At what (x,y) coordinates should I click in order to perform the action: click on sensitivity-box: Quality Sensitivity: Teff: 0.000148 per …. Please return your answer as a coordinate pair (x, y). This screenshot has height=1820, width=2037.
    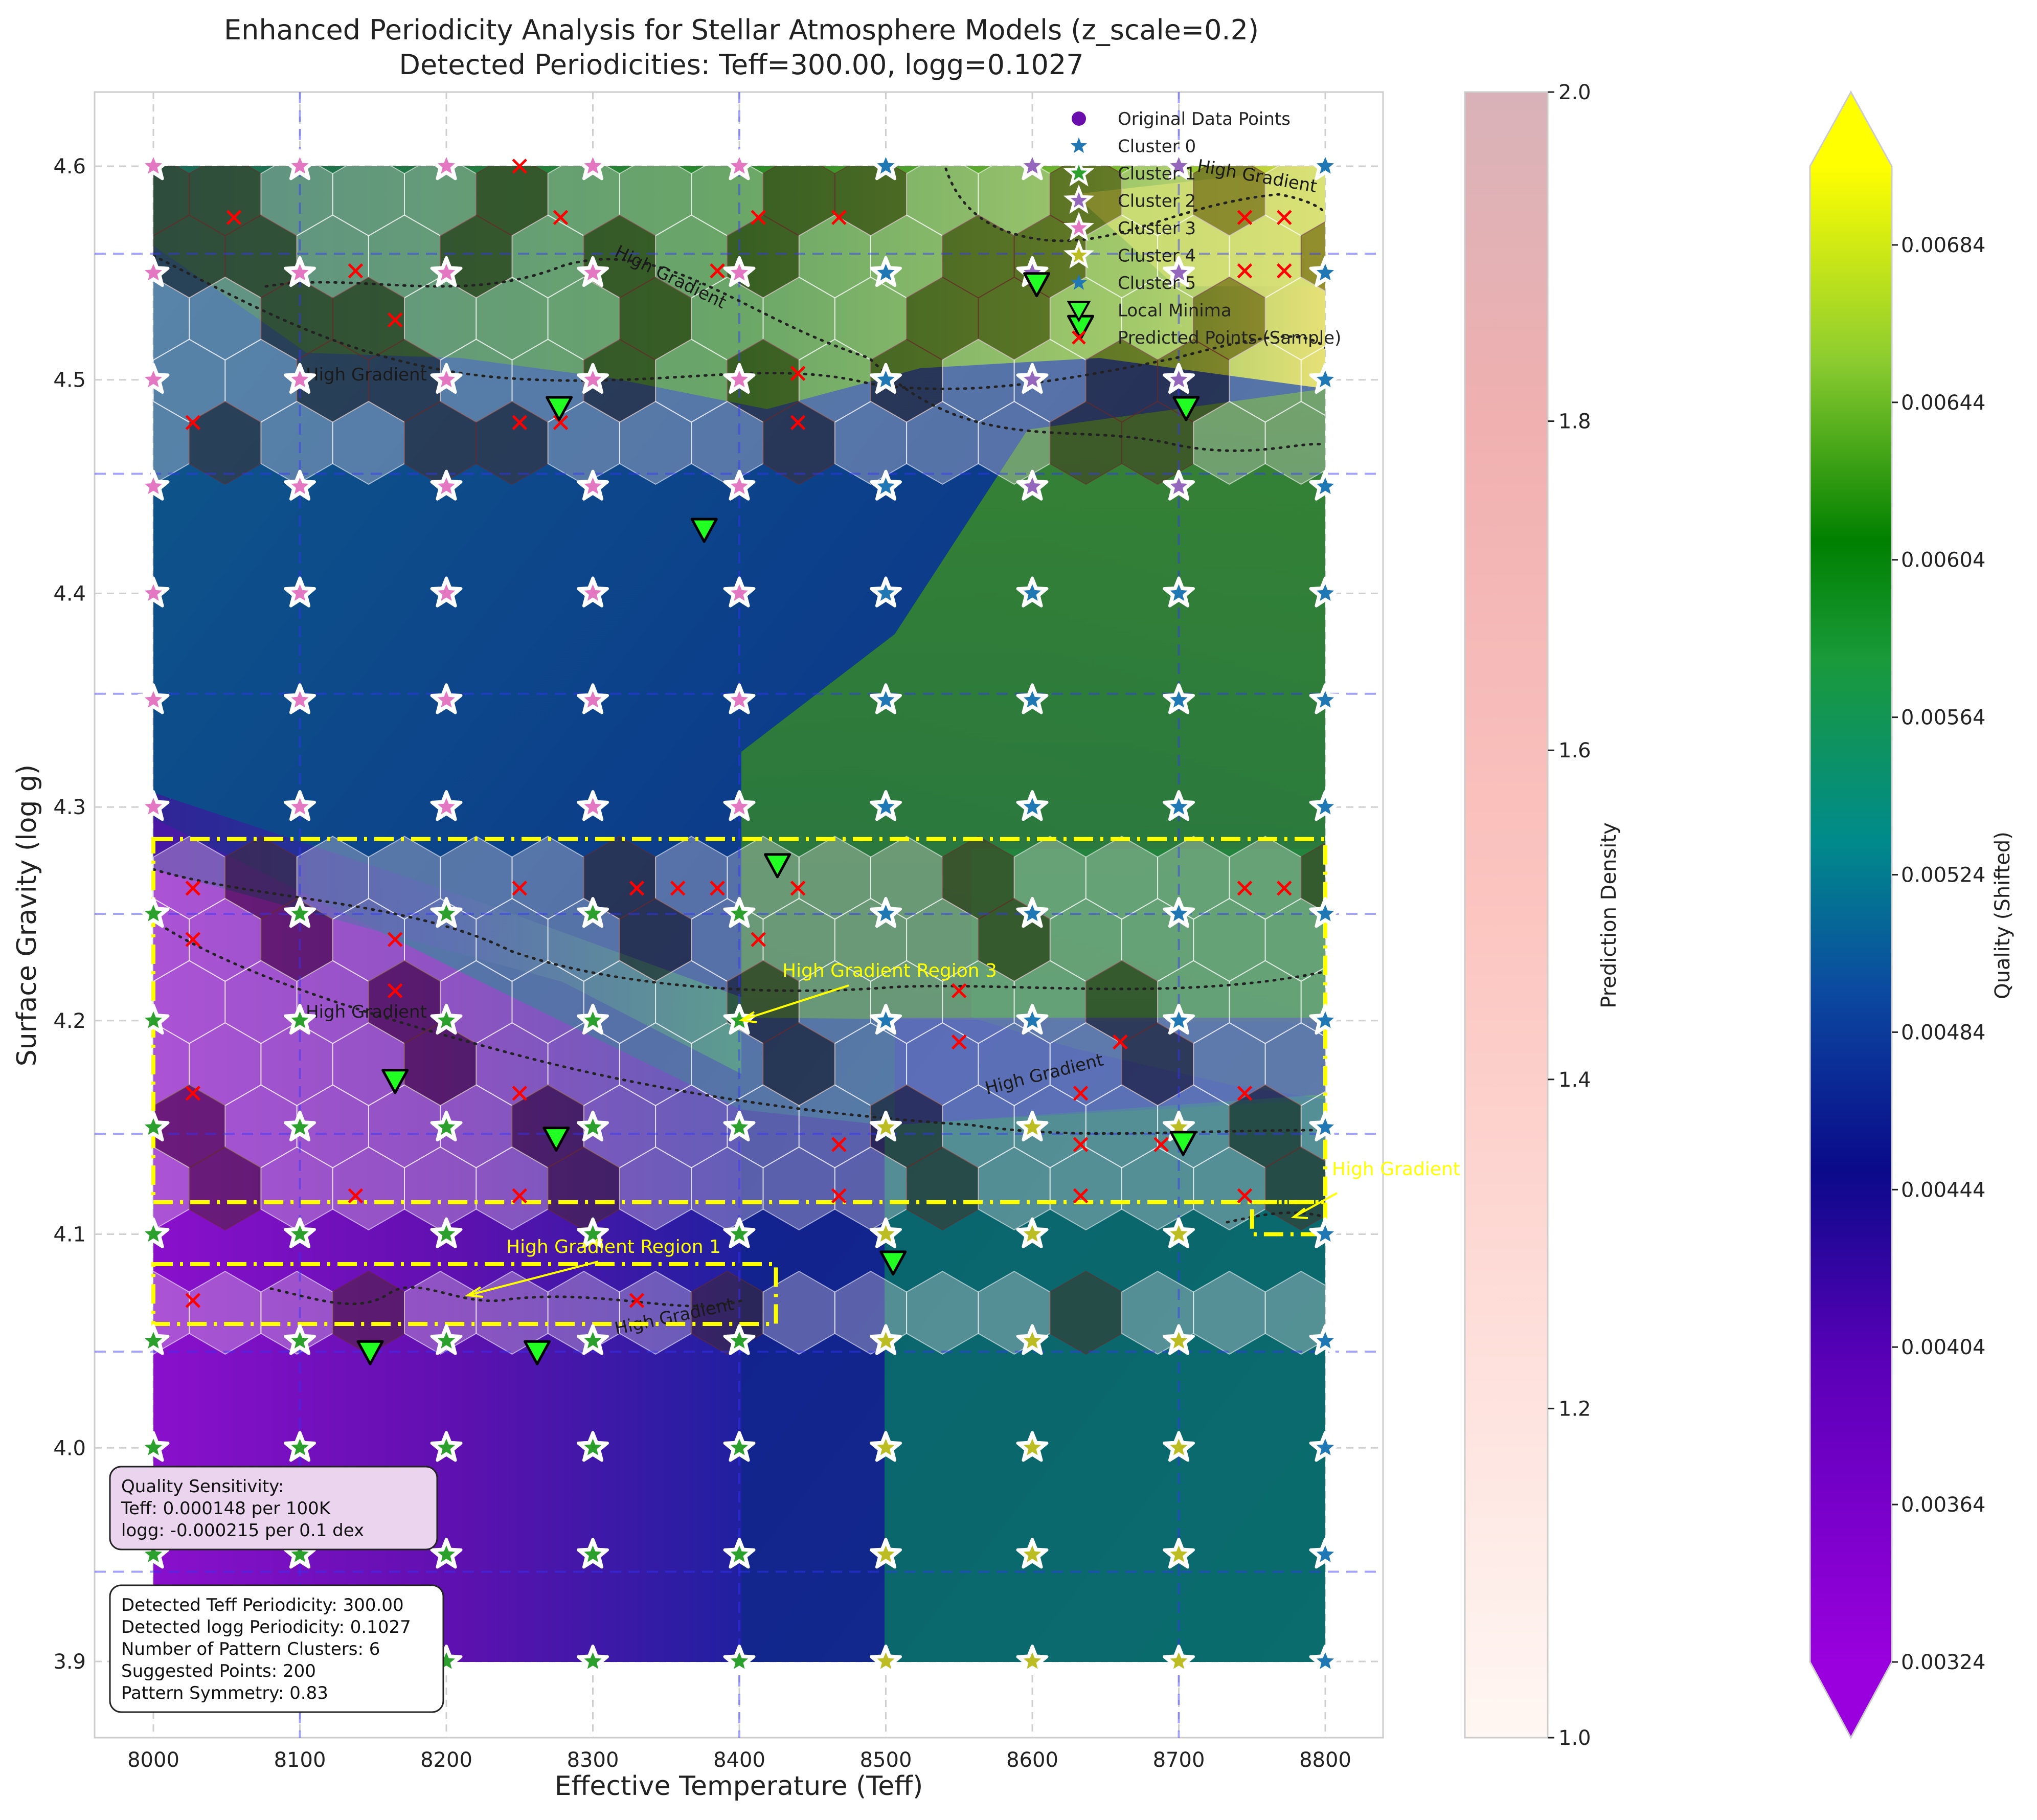
    Looking at the image, I should click on (273, 1508).